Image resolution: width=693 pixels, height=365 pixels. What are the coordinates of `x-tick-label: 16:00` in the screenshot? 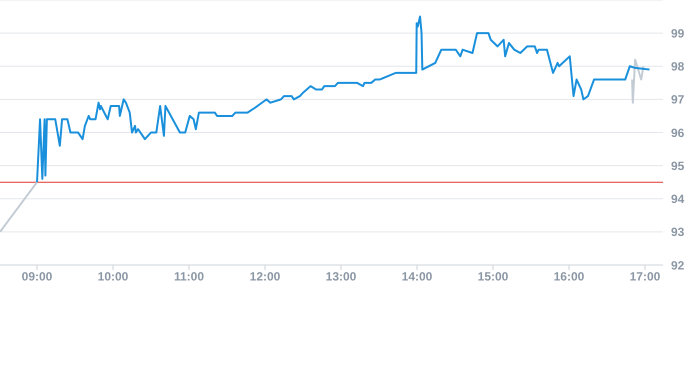 It's located at (569, 277).